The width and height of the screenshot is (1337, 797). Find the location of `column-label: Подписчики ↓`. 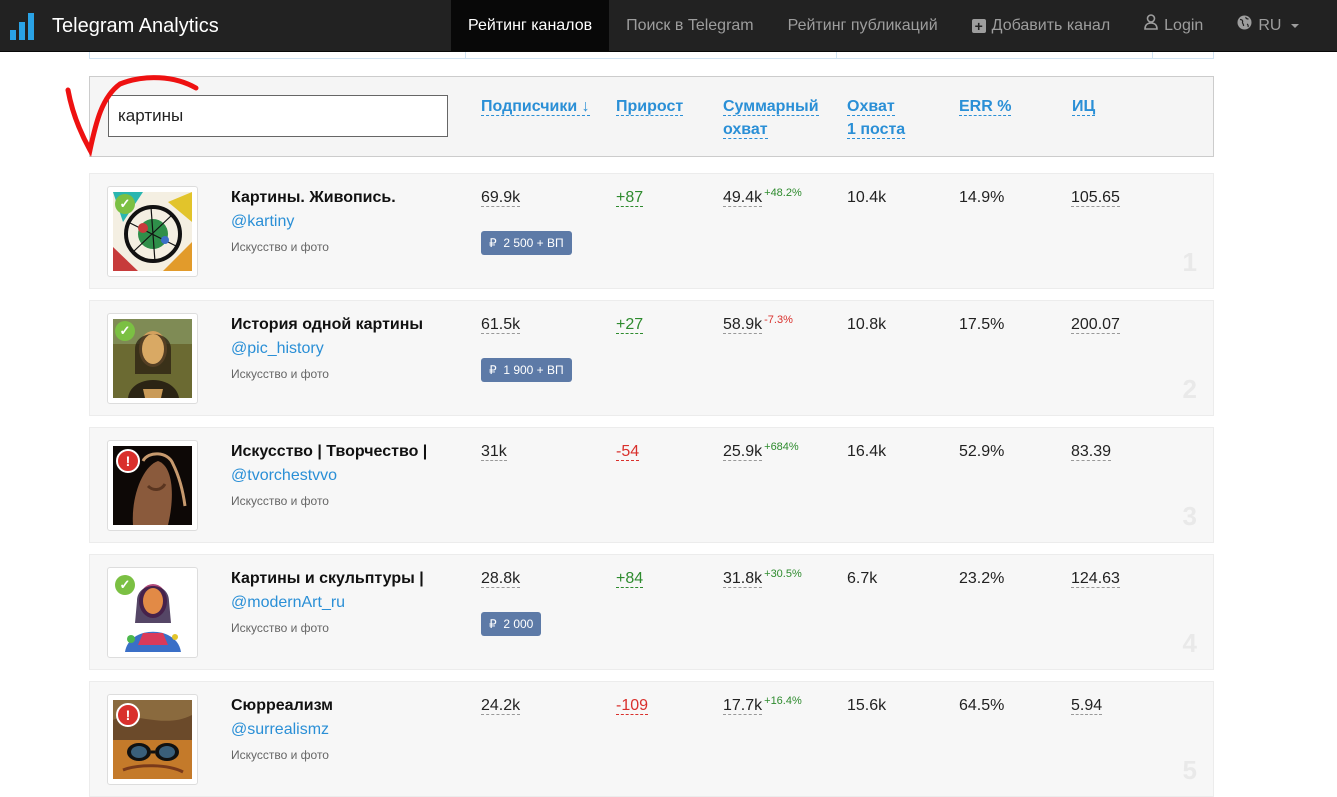

column-label: Подписчики ↓ is located at coordinates (535, 107).